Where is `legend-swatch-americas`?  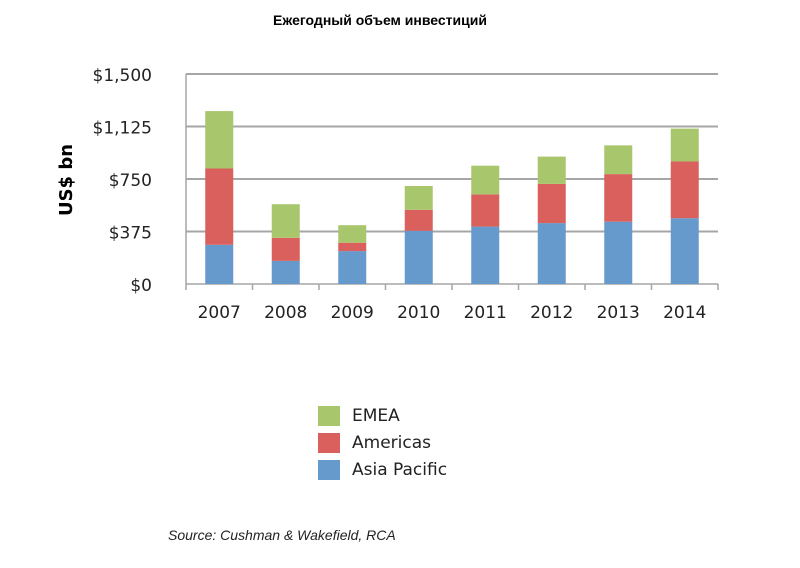
legend-swatch-americas is located at coordinates (329, 442).